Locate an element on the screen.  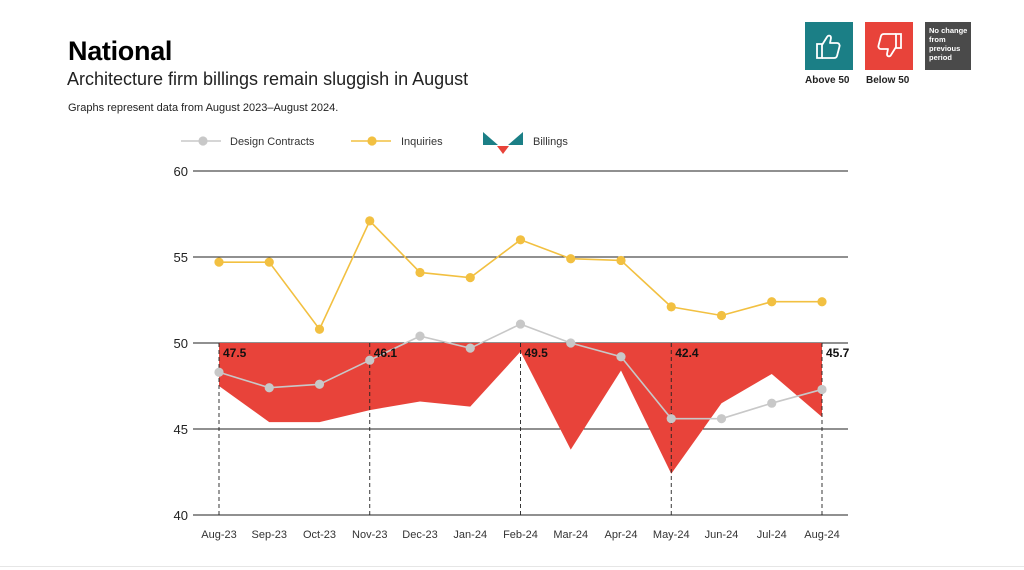
y-tick-label: 50 is located at coordinates (181, 343).